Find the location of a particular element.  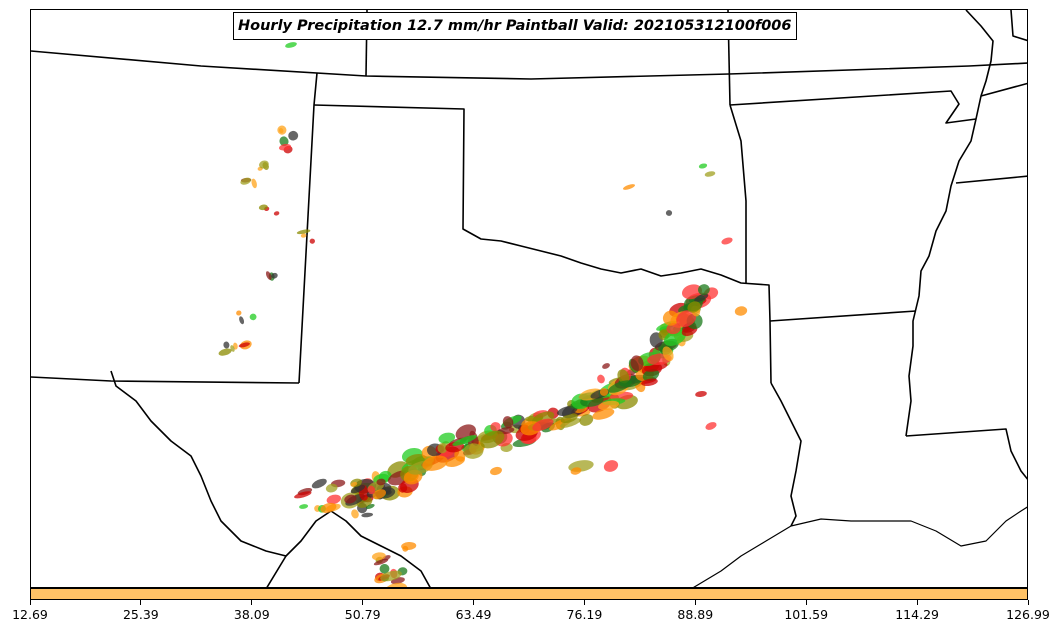

colorbar-tick-label: 101.59 is located at coordinates (806, 614).